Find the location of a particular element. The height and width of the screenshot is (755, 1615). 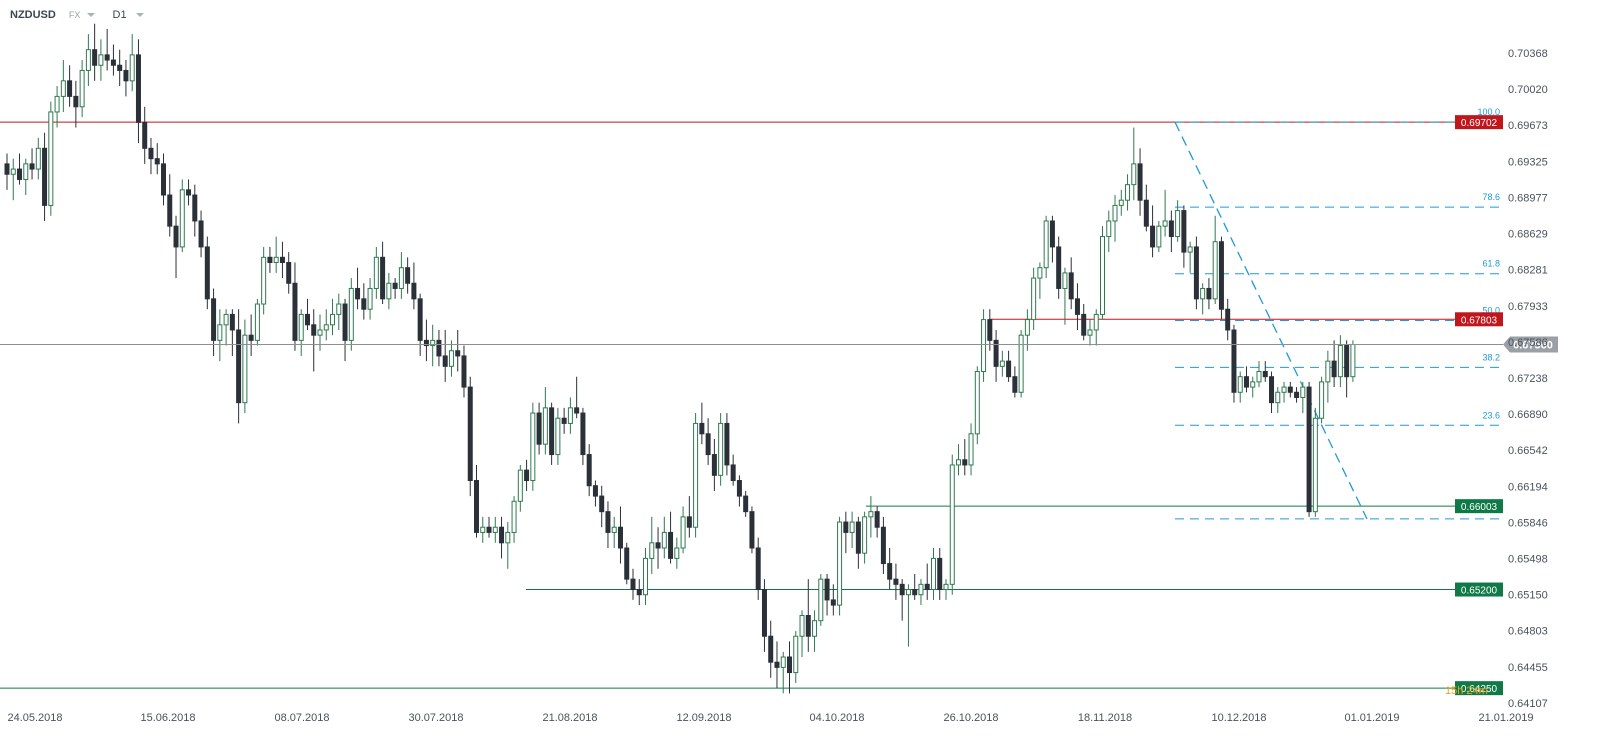

level-label-0.66003: 0.66003 is located at coordinates (1479, 506).